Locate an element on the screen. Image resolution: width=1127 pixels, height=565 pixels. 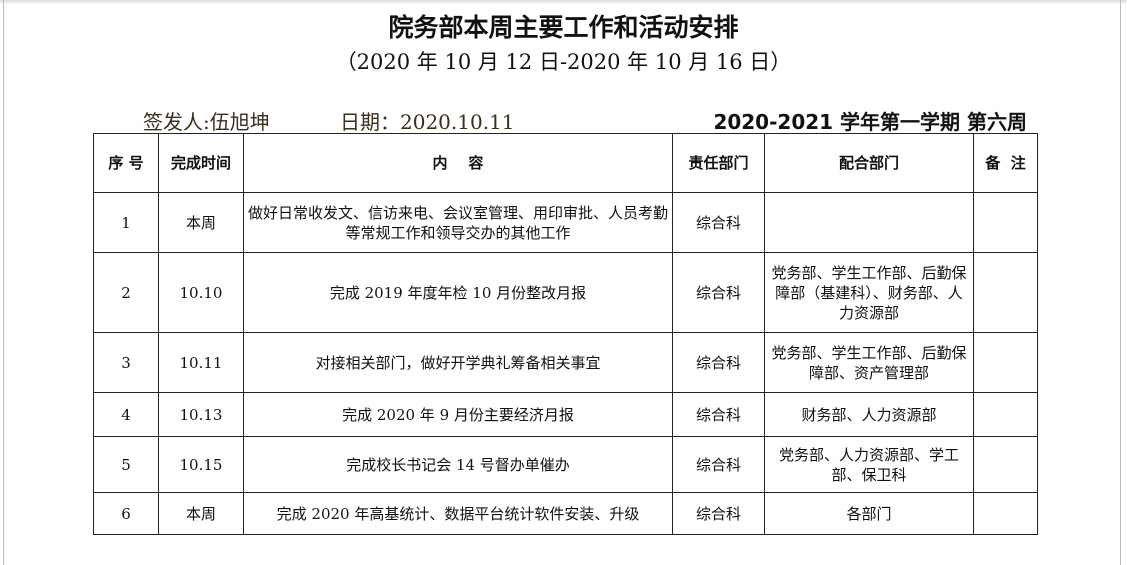
cell-content: 对接相关部门，做好开学典礼筹备相关事宜 is located at coordinates (458, 362).